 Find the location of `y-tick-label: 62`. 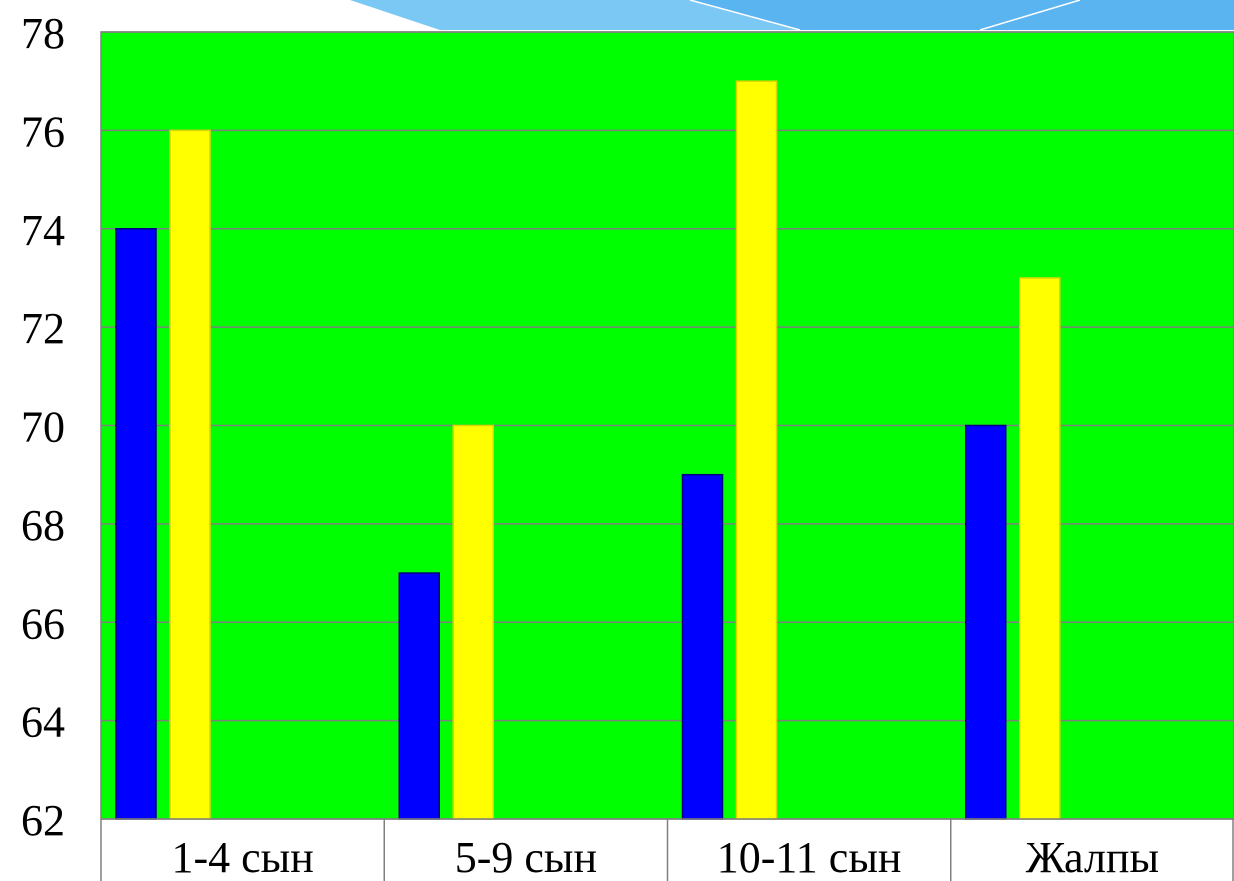

y-tick-label: 62 is located at coordinates (43, 820).